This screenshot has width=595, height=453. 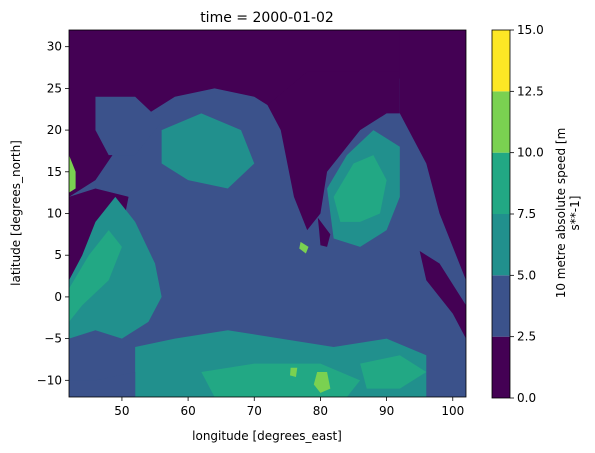 I want to click on contour-region-southern-jet-core-b, so click(x=393, y=372).